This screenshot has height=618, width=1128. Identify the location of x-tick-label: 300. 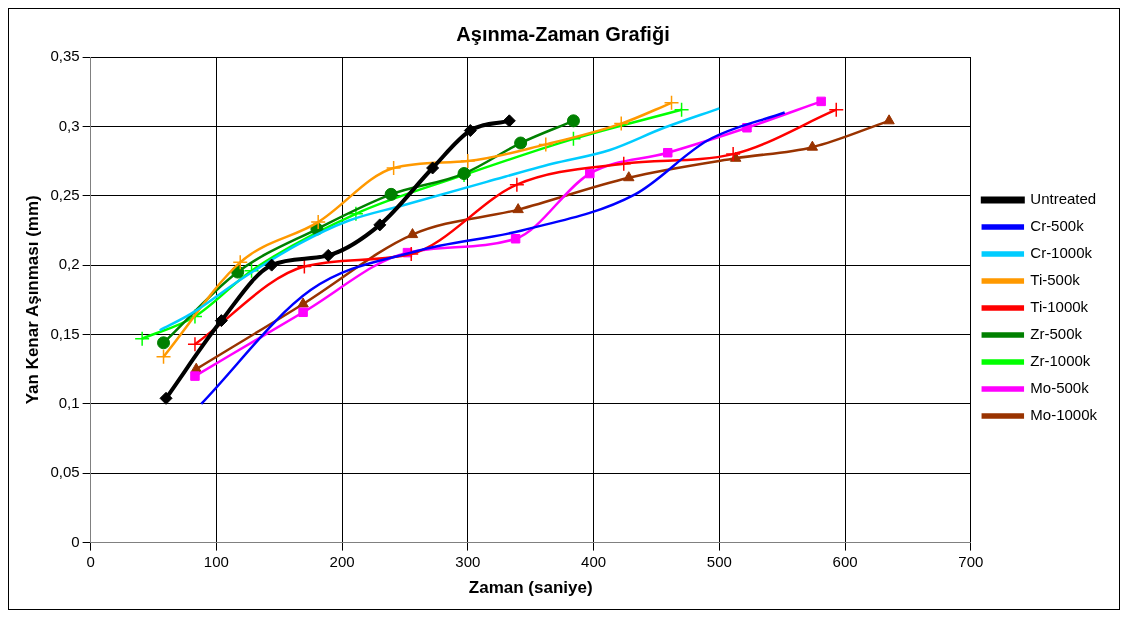
(468, 561).